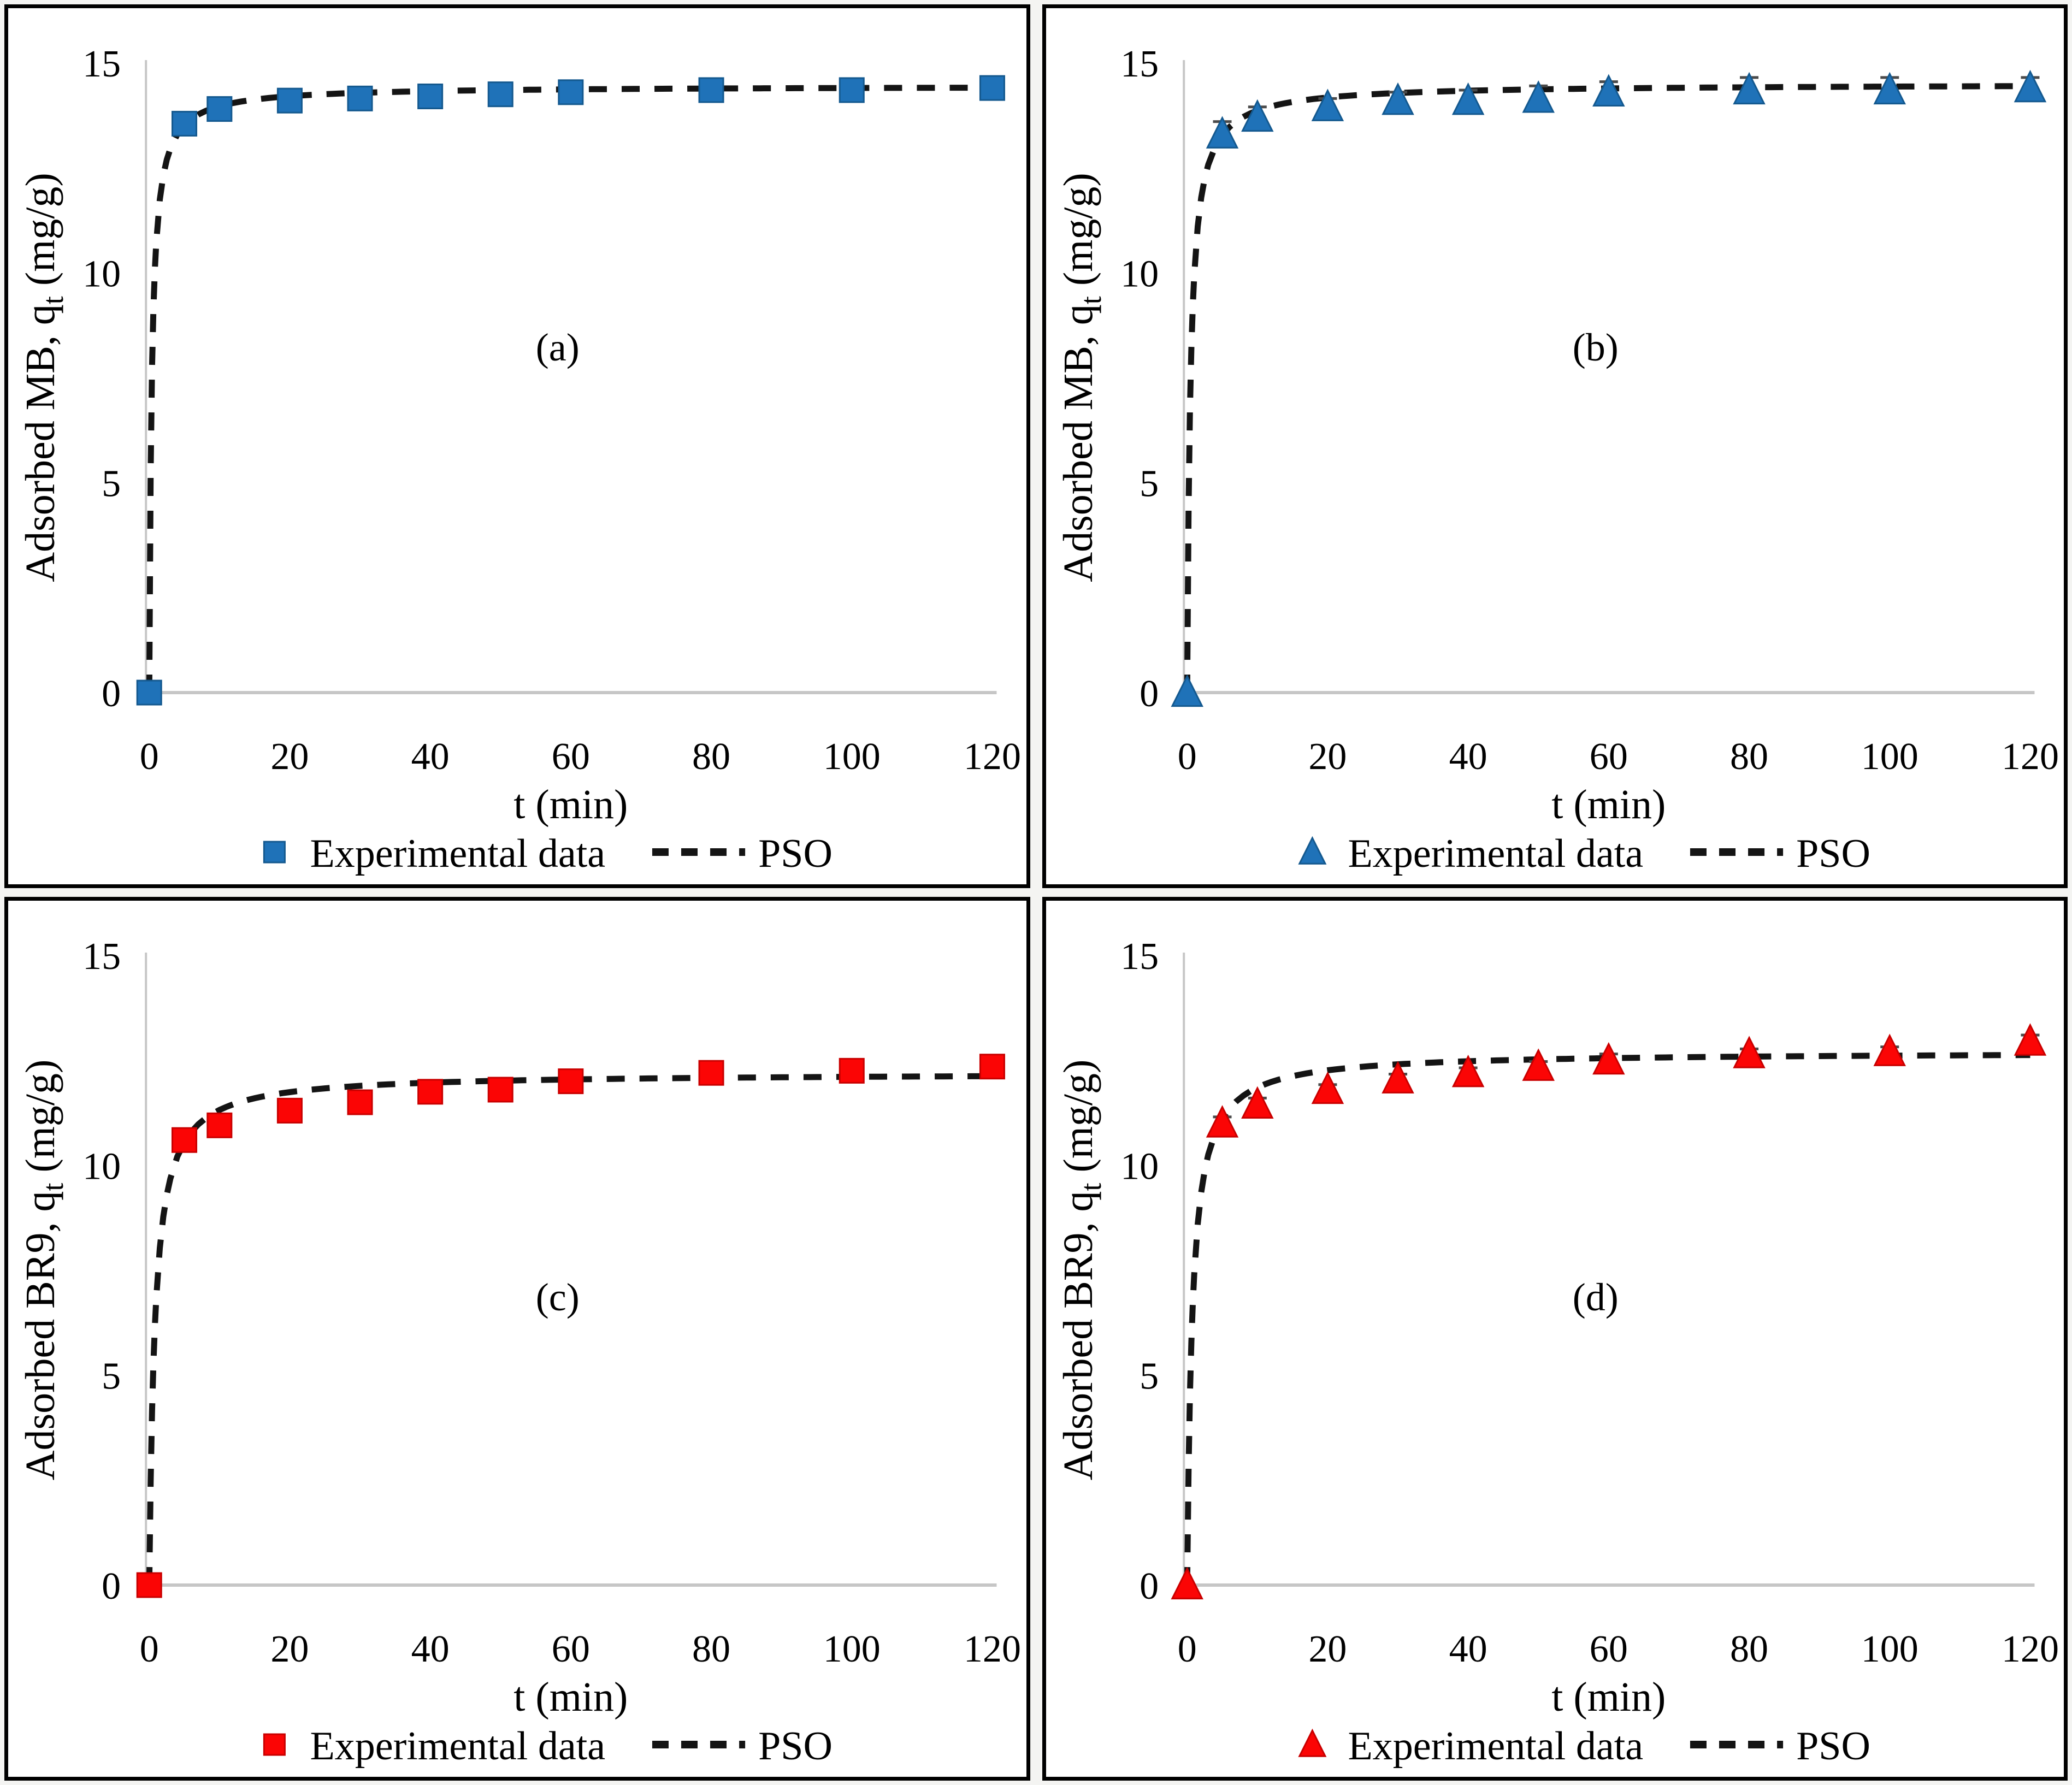 The height and width of the screenshot is (1785, 2072). Describe the element at coordinates (1625, 1082) in the screenshot. I see `error-bars` at that location.